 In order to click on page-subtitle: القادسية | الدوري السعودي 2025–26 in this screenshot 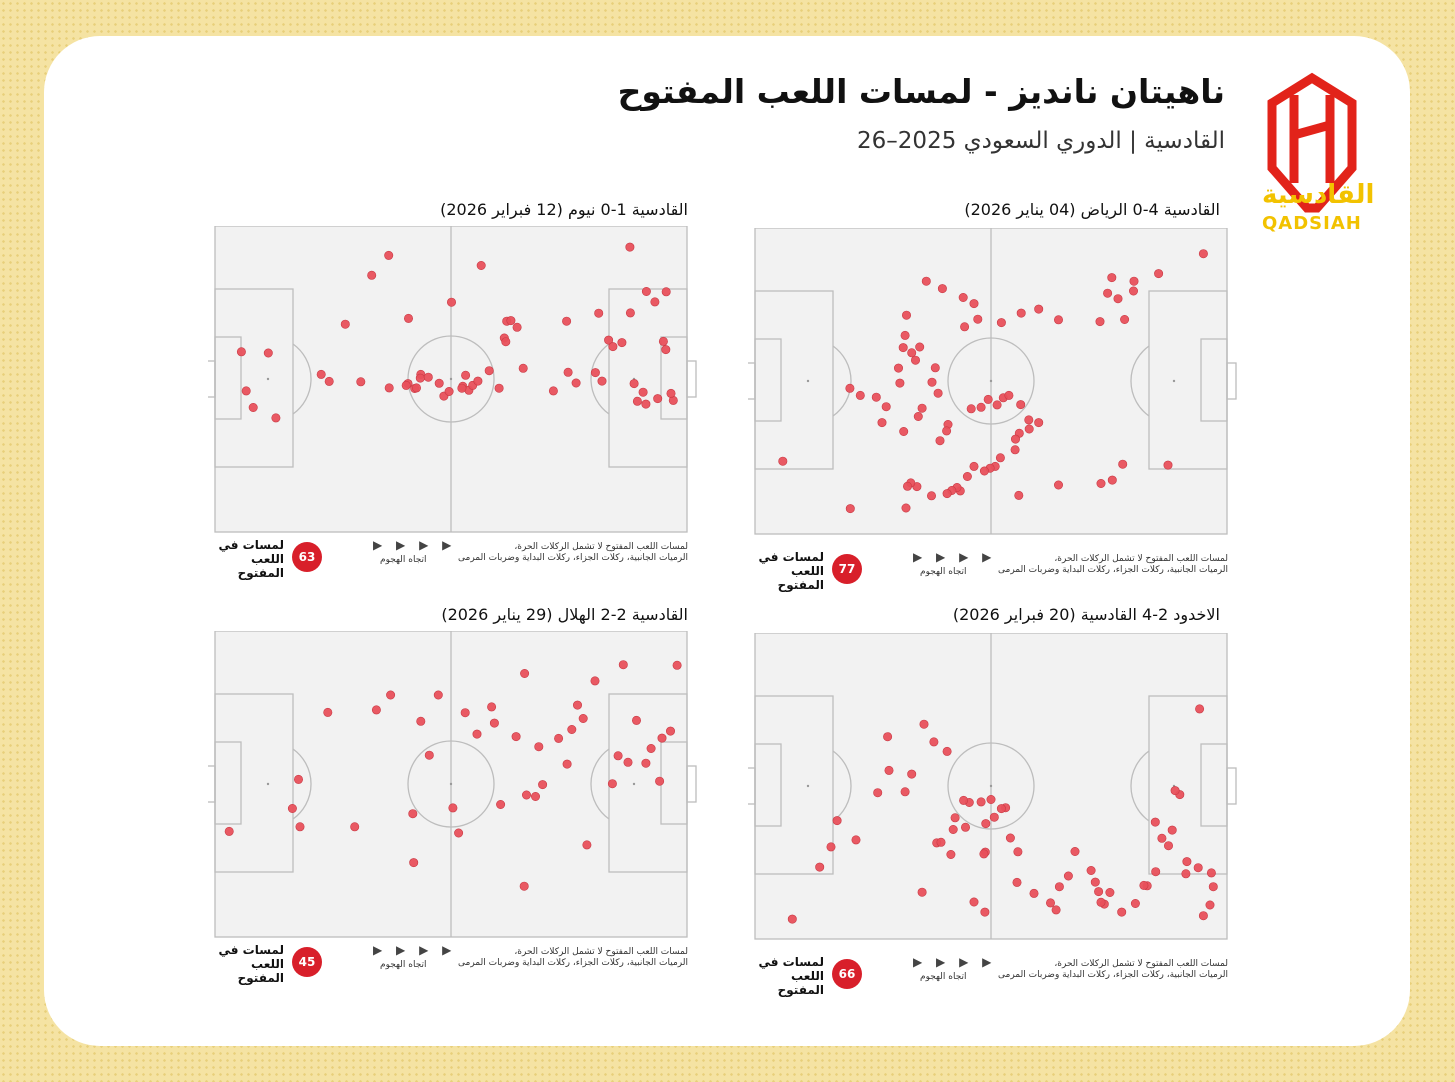, I will do `click(1041, 141)`.